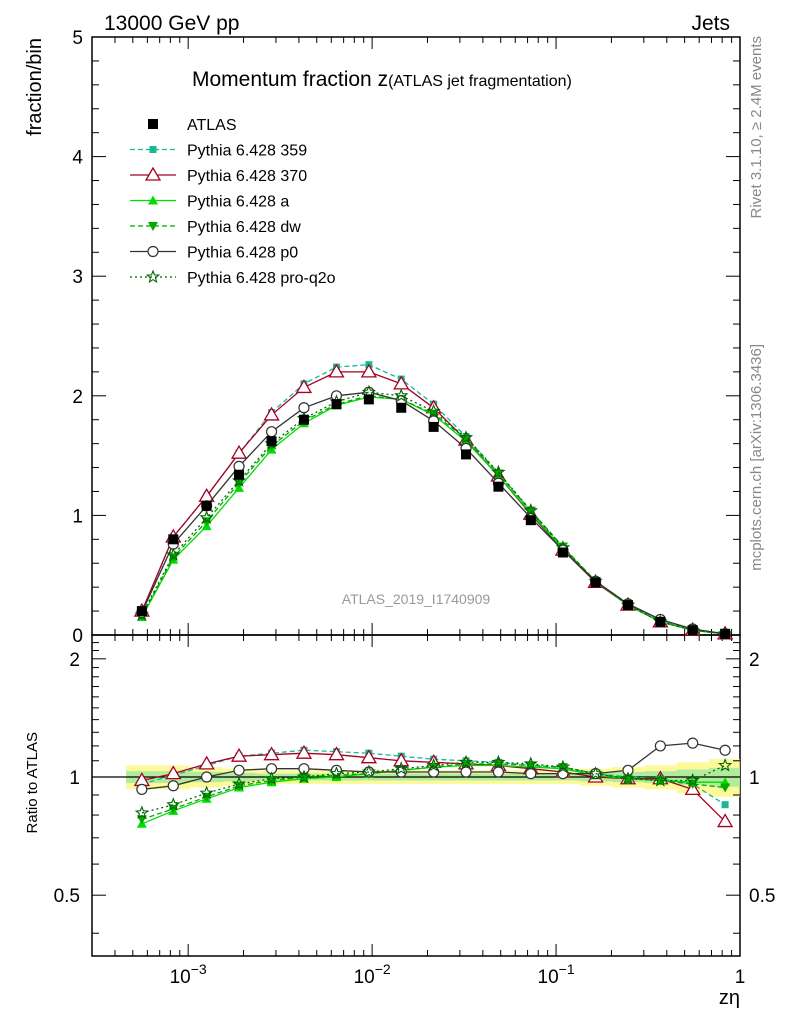 Image resolution: width=786 pixels, height=1029 pixels. What do you see at coordinates (247, 176) in the screenshot?
I see `legend-label-1: Pythia 6.428 370` at bounding box center [247, 176].